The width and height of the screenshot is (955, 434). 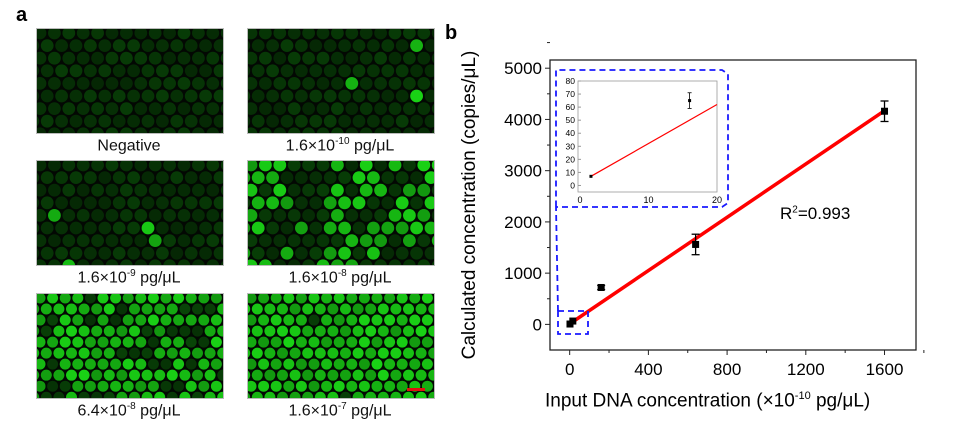 I want to click on r-squared-annotation: R2=0.993, so click(x=815, y=214).